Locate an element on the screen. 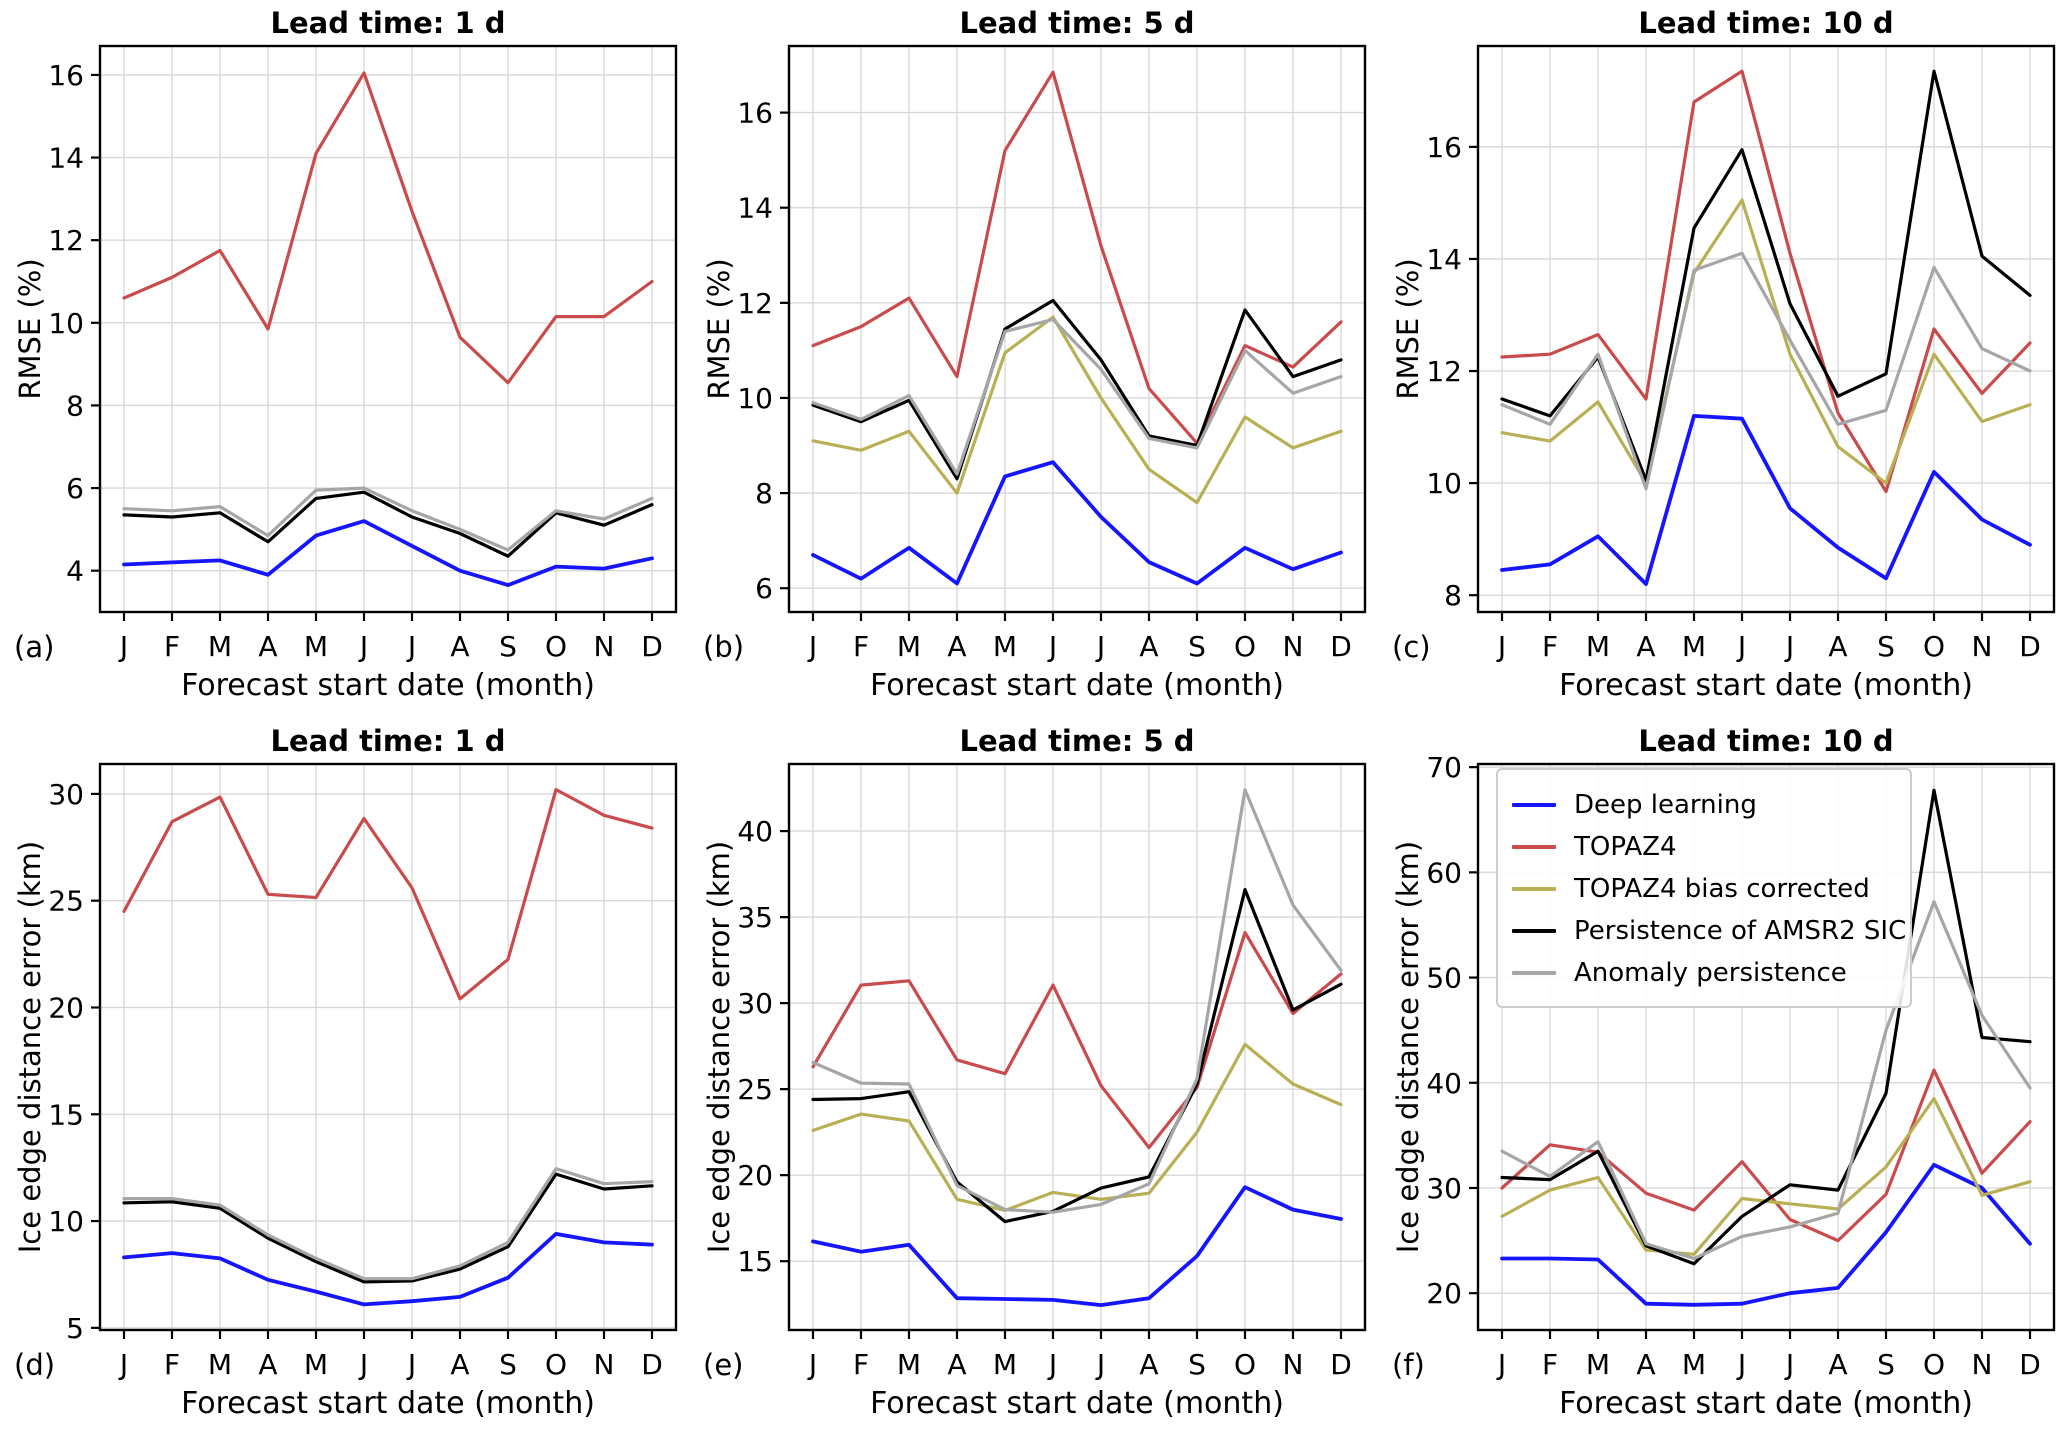  panel-b-title: Lead time: 5 d is located at coordinates (1077, 23).